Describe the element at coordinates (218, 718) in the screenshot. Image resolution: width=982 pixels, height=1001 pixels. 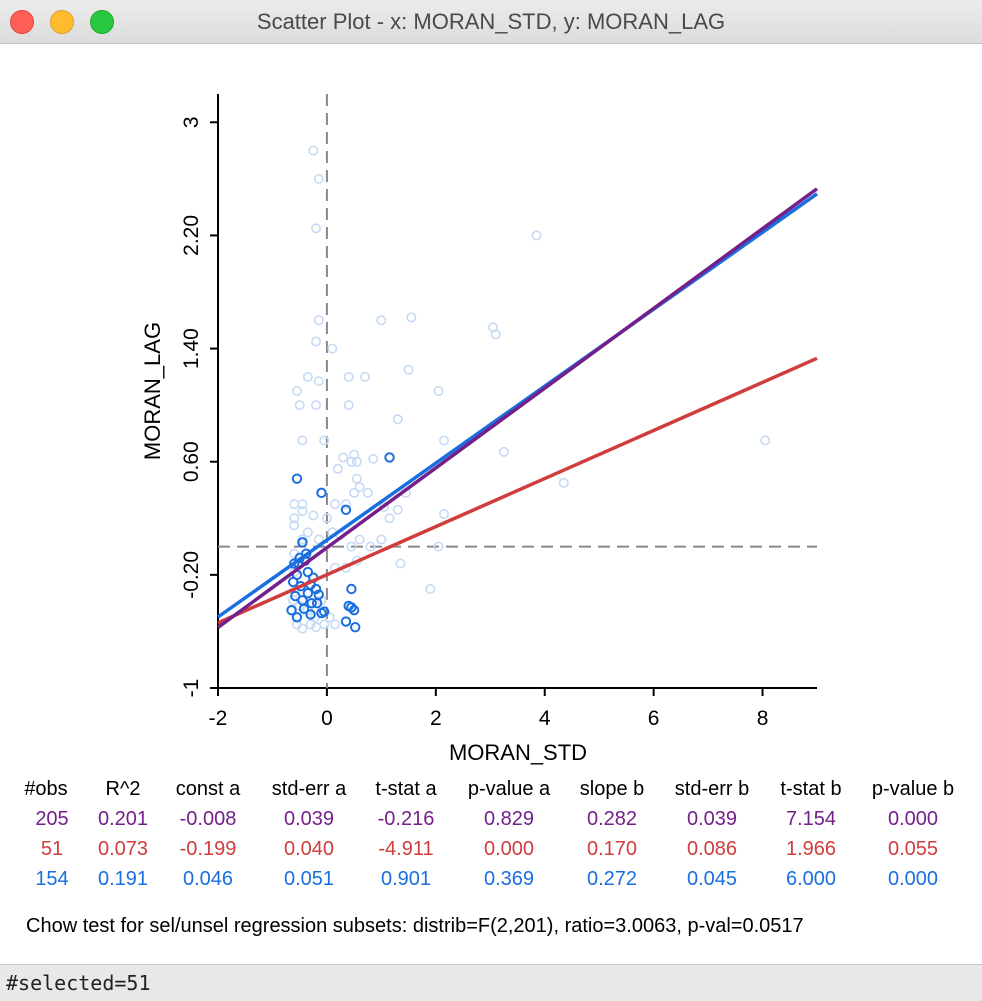
I see `x-tick-label: -2` at that location.